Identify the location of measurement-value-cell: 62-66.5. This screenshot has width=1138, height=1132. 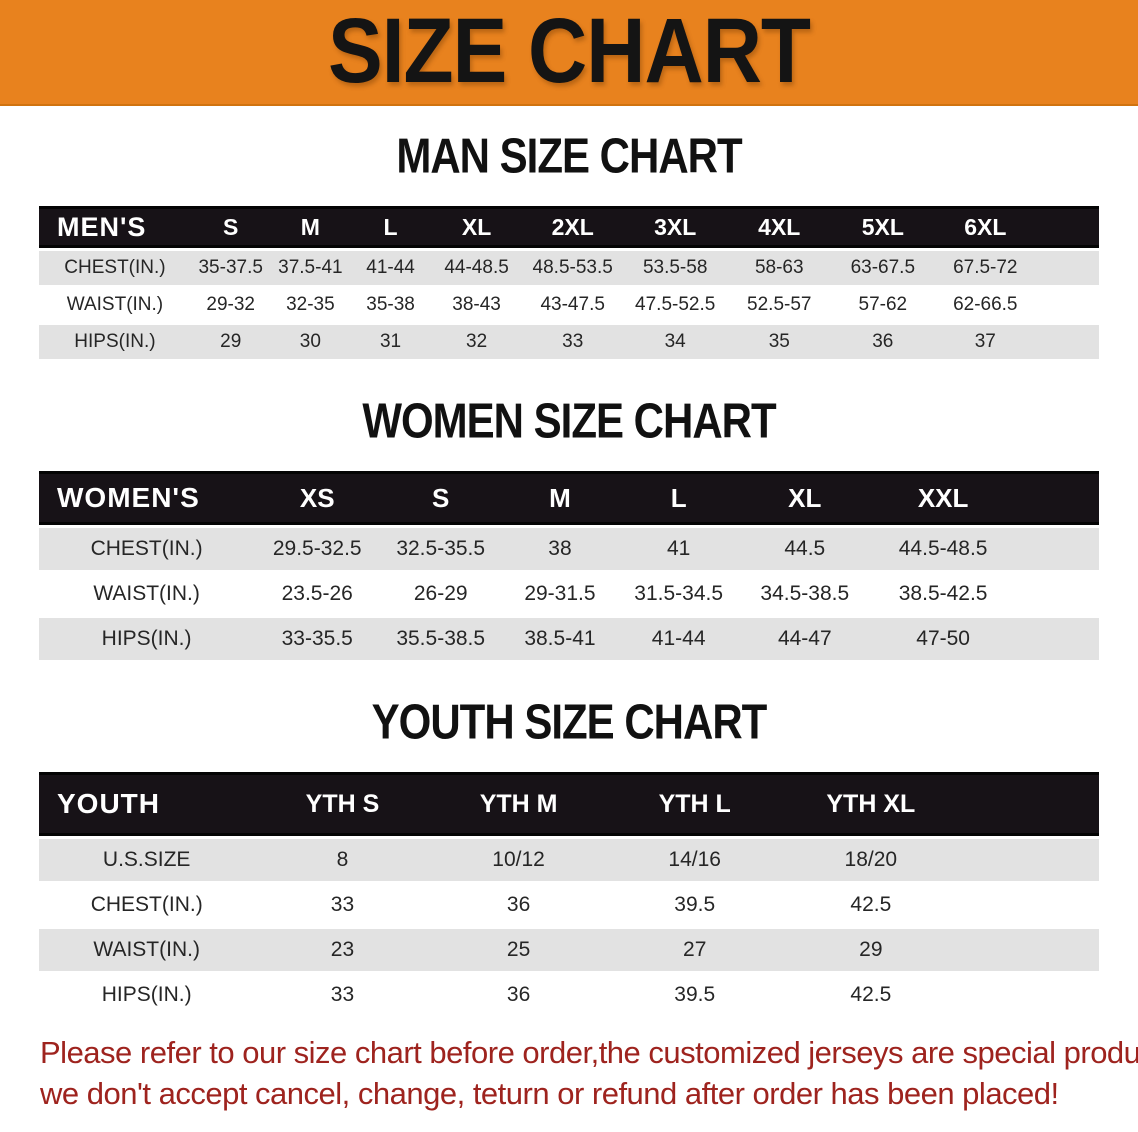
(985, 303).